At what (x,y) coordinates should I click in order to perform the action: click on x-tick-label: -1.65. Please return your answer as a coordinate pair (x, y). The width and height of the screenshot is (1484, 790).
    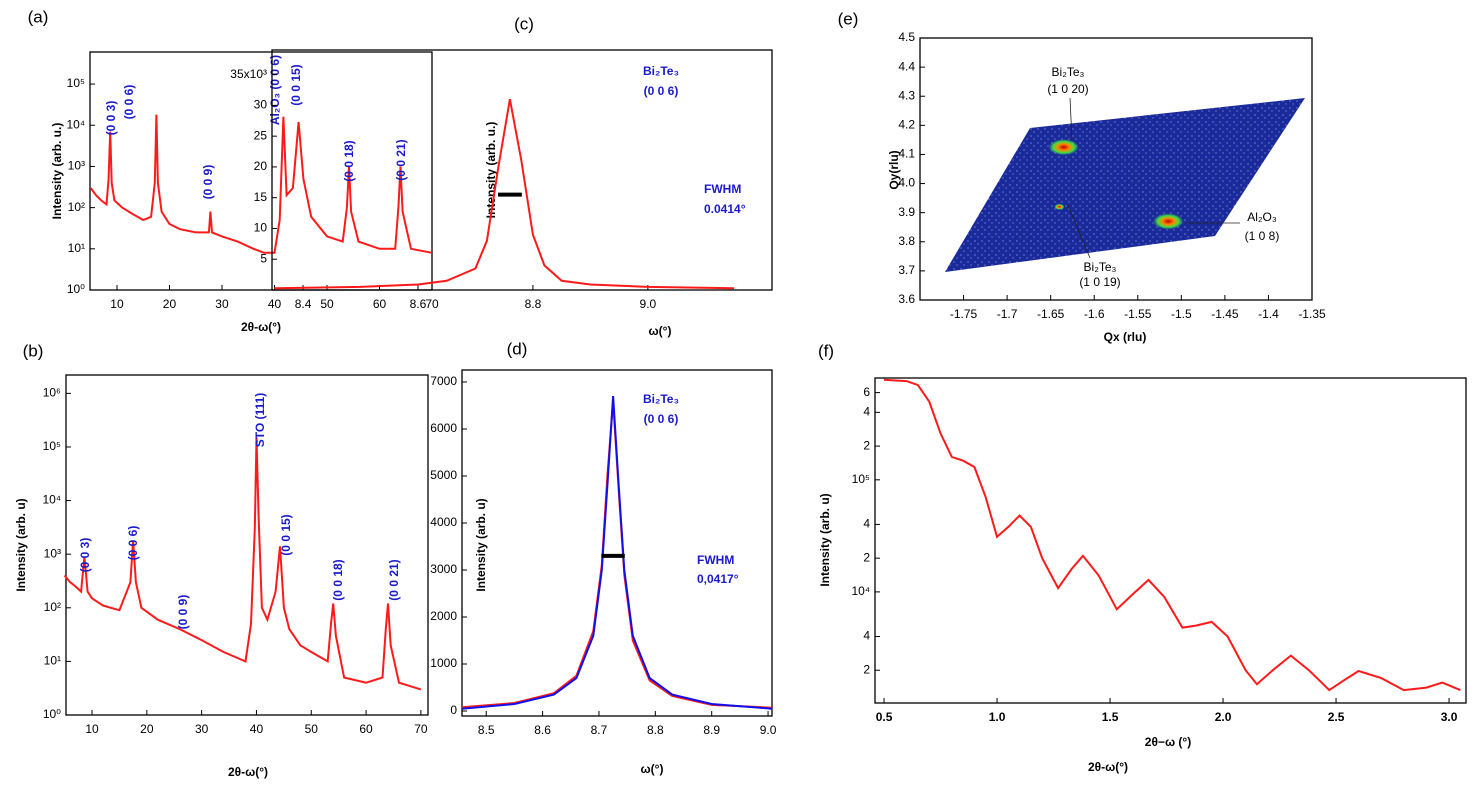
    Looking at the image, I should click on (1051, 314).